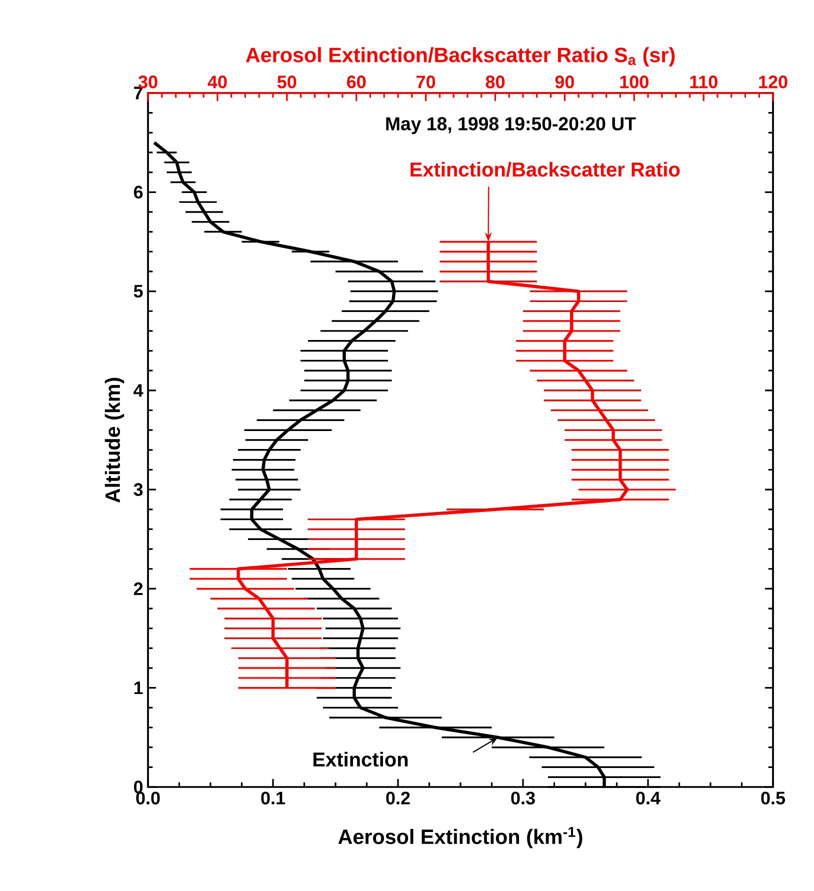 The width and height of the screenshot is (814, 891). I want to click on y-tick-label: 1, so click(138, 688).